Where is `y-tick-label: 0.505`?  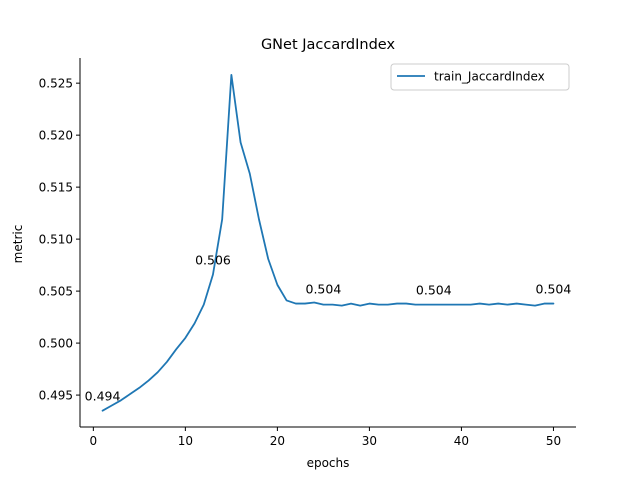 y-tick-label: 0.505 is located at coordinates (56, 291).